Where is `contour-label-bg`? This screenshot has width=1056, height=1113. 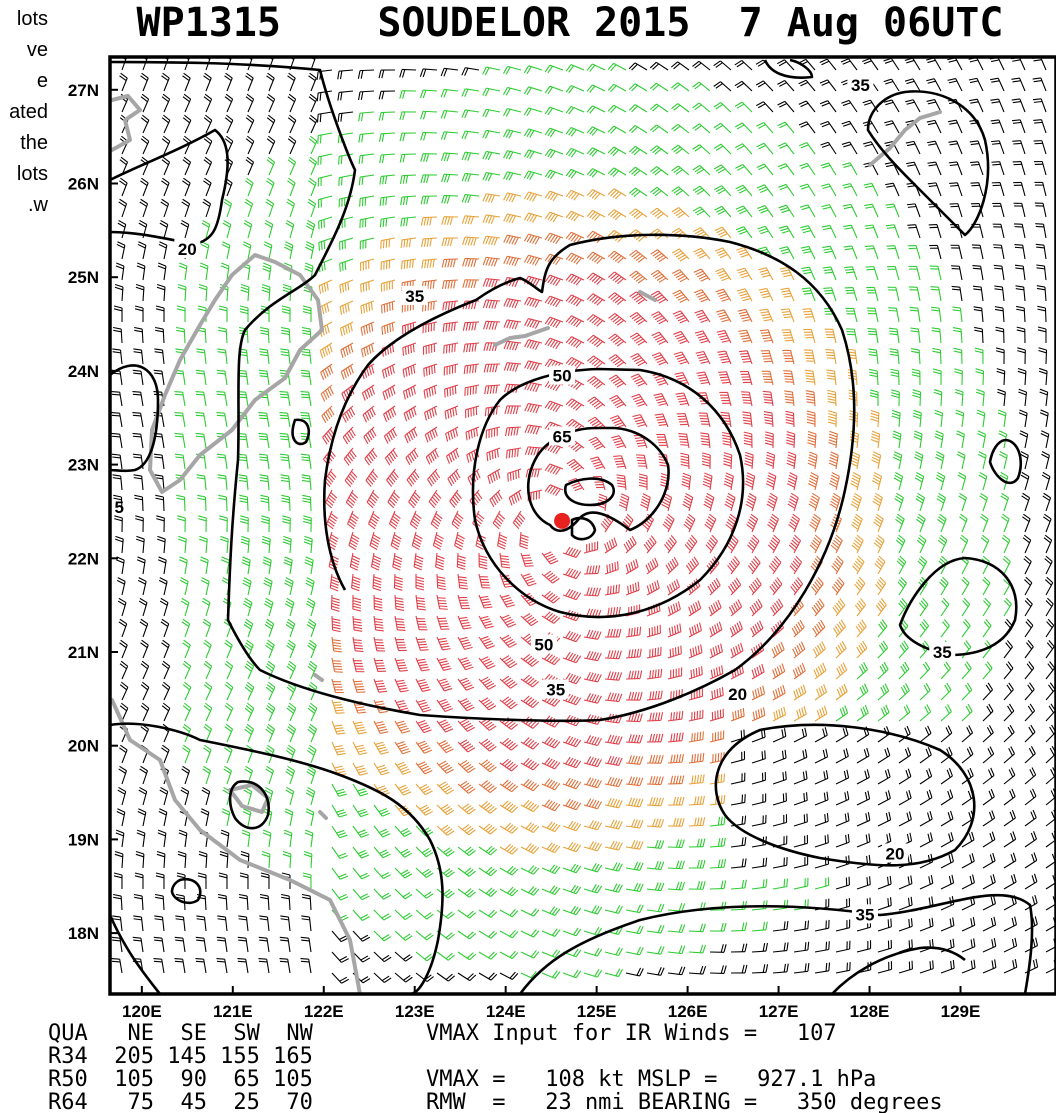 contour-label-bg is located at coordinates (737, 694).